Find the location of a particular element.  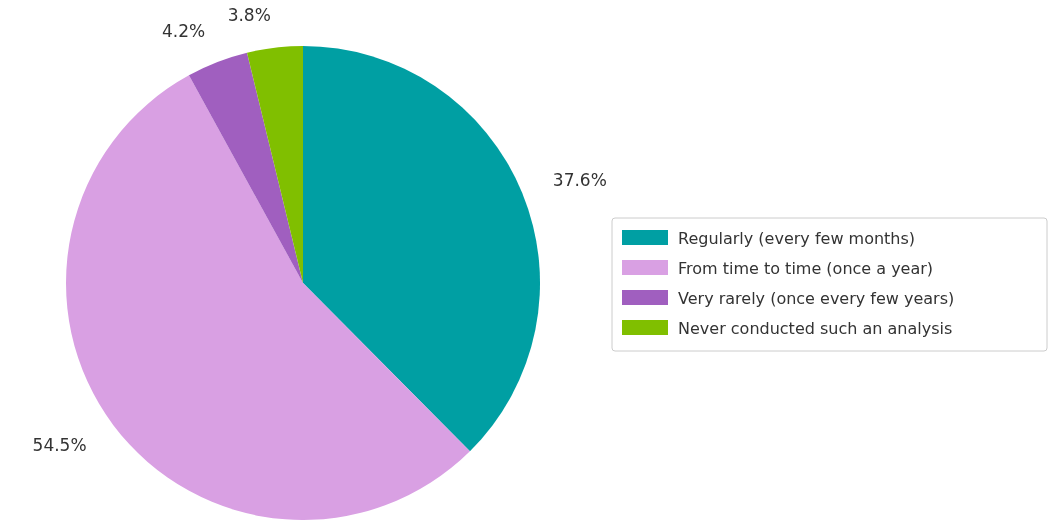

legend-label: From time to time (once a year) is located at coordinates (806, 268).